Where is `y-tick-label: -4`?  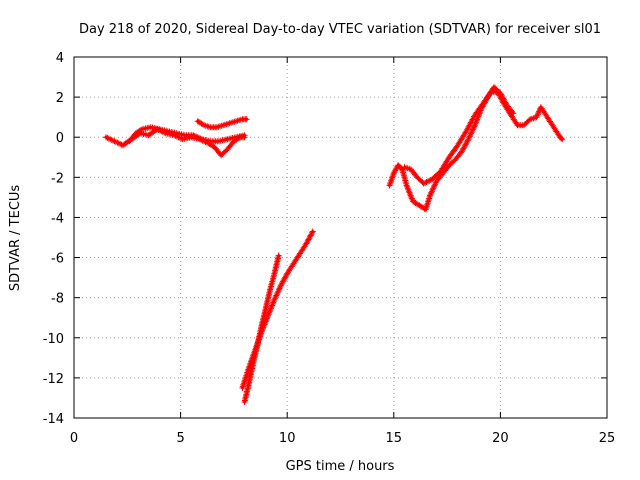
y-tick-label: -4 is located at coordinates (57, 218).